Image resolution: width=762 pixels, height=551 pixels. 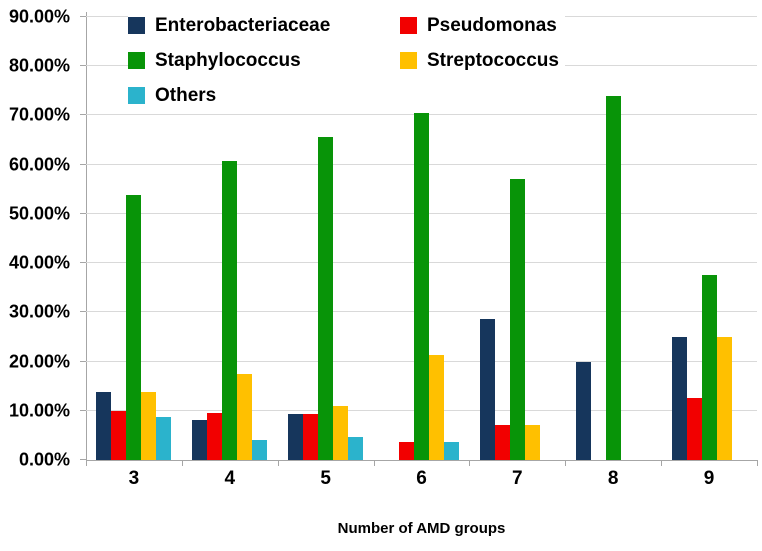 What do you see at coordinates (492, 25) in the screenshot?
I see `legend-label: Pseudomonas` at bounding box center [492, 25].